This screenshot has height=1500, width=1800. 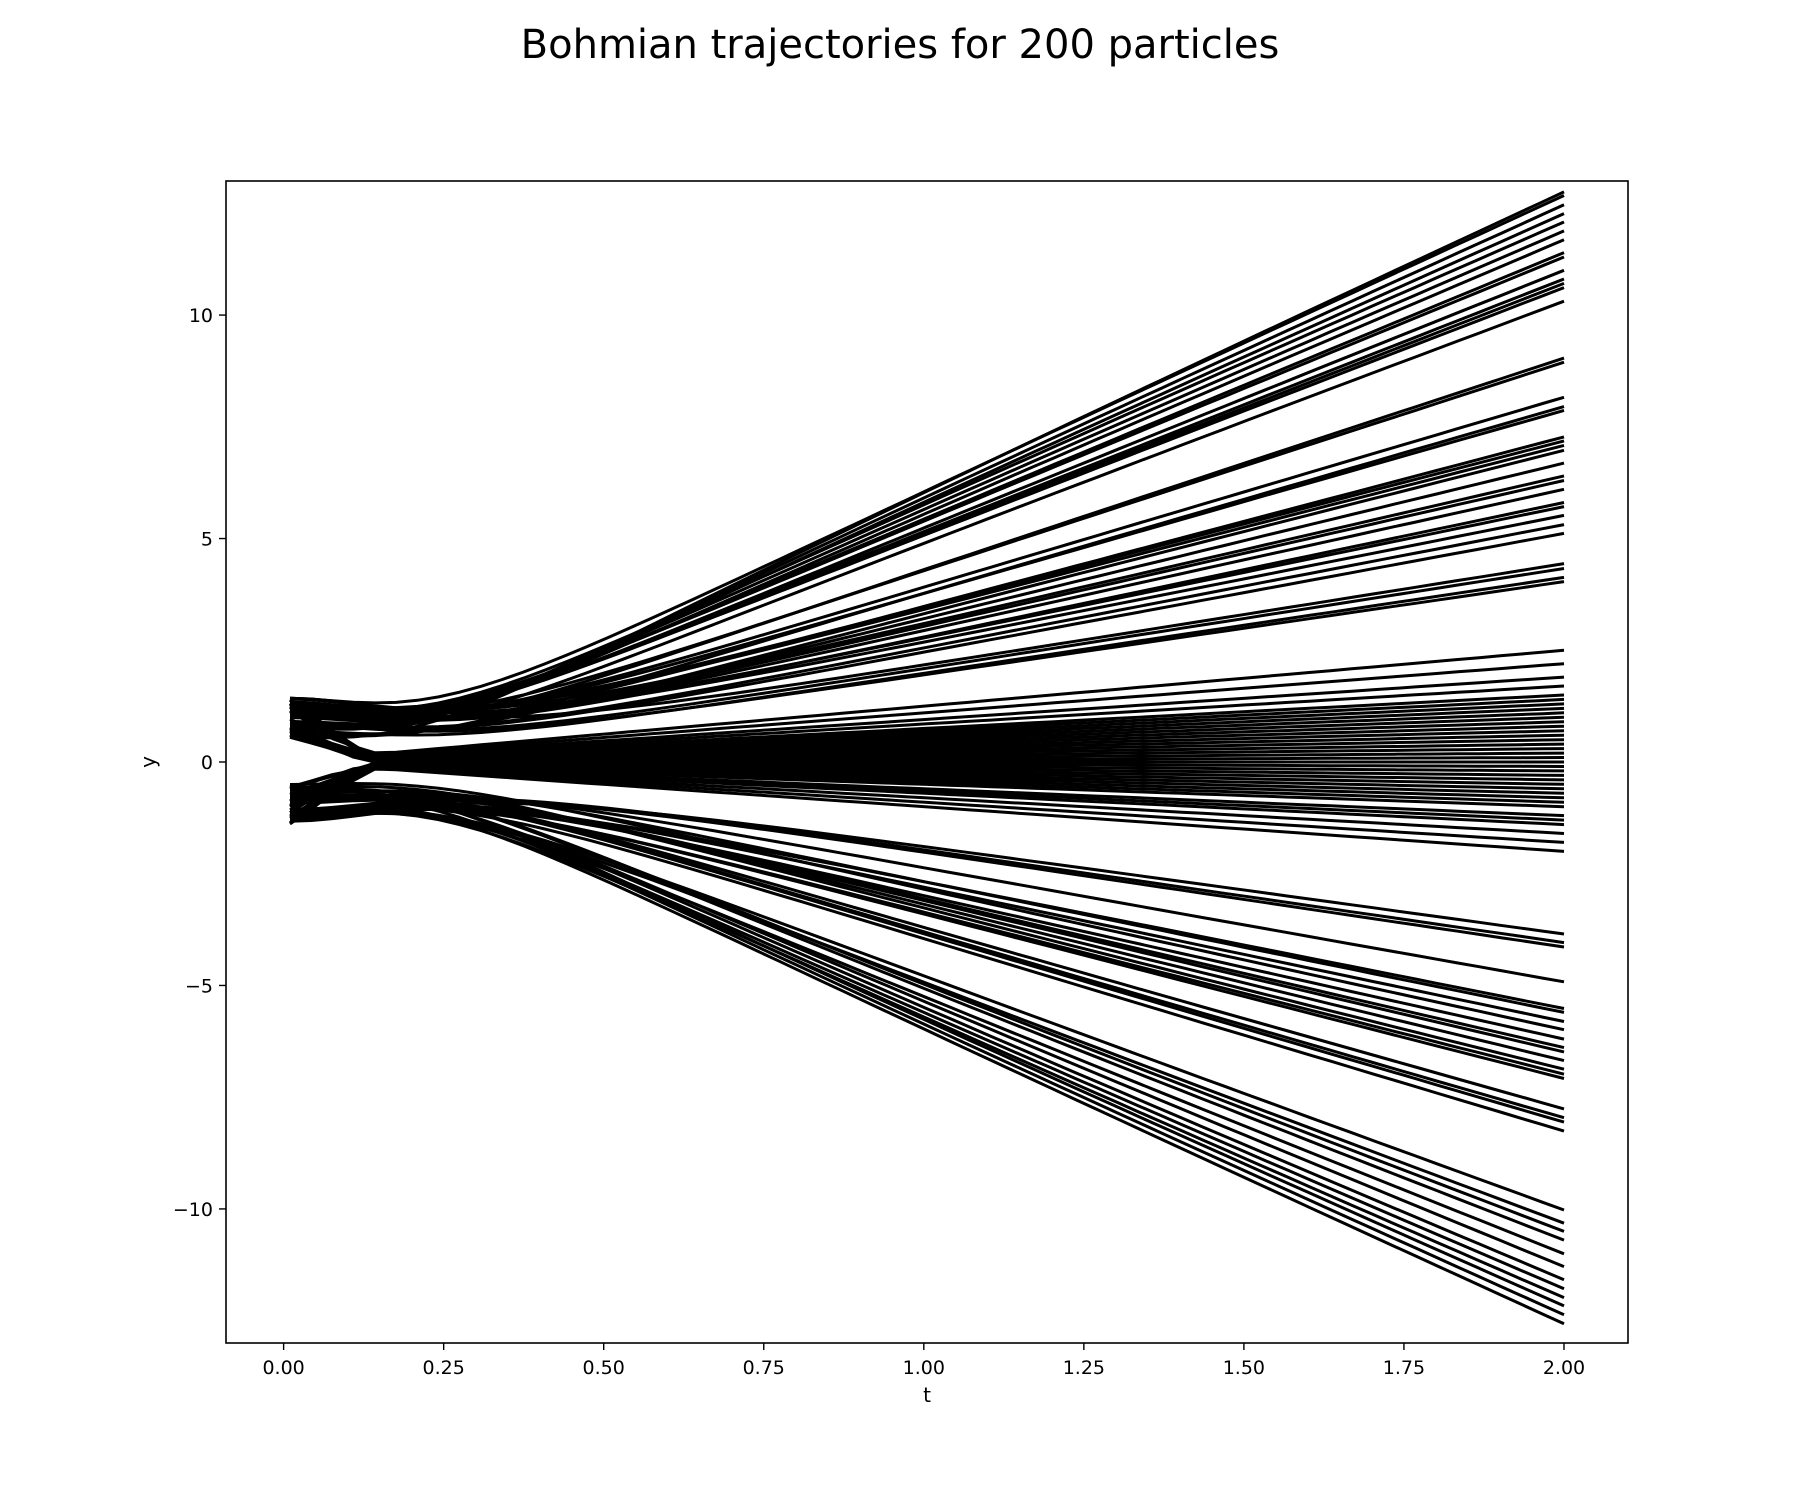 I want to click on x-tick-label: 0.50, so click(x=604, y=1368).